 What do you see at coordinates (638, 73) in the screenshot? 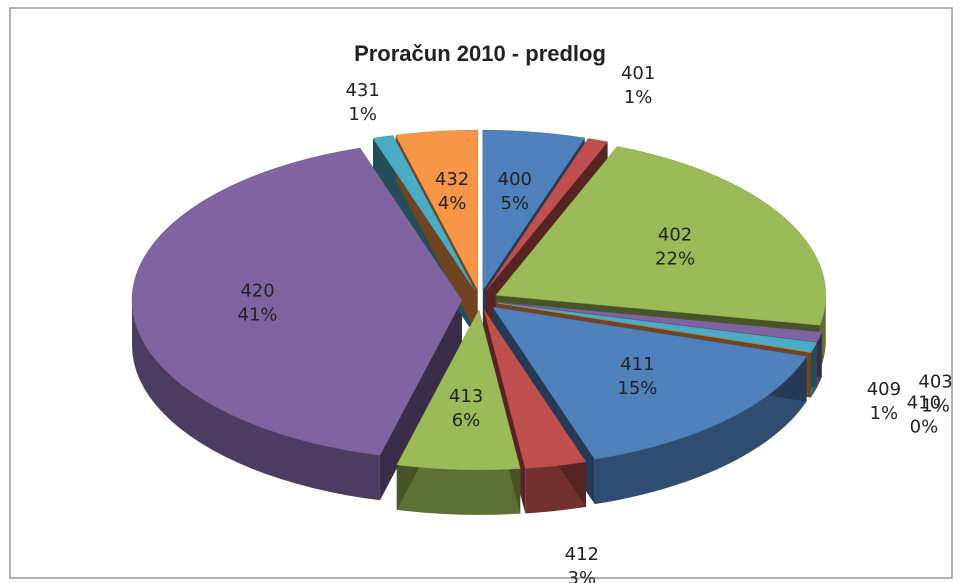
I see `slice-category-label: 401` at bounding box center [638, 73].